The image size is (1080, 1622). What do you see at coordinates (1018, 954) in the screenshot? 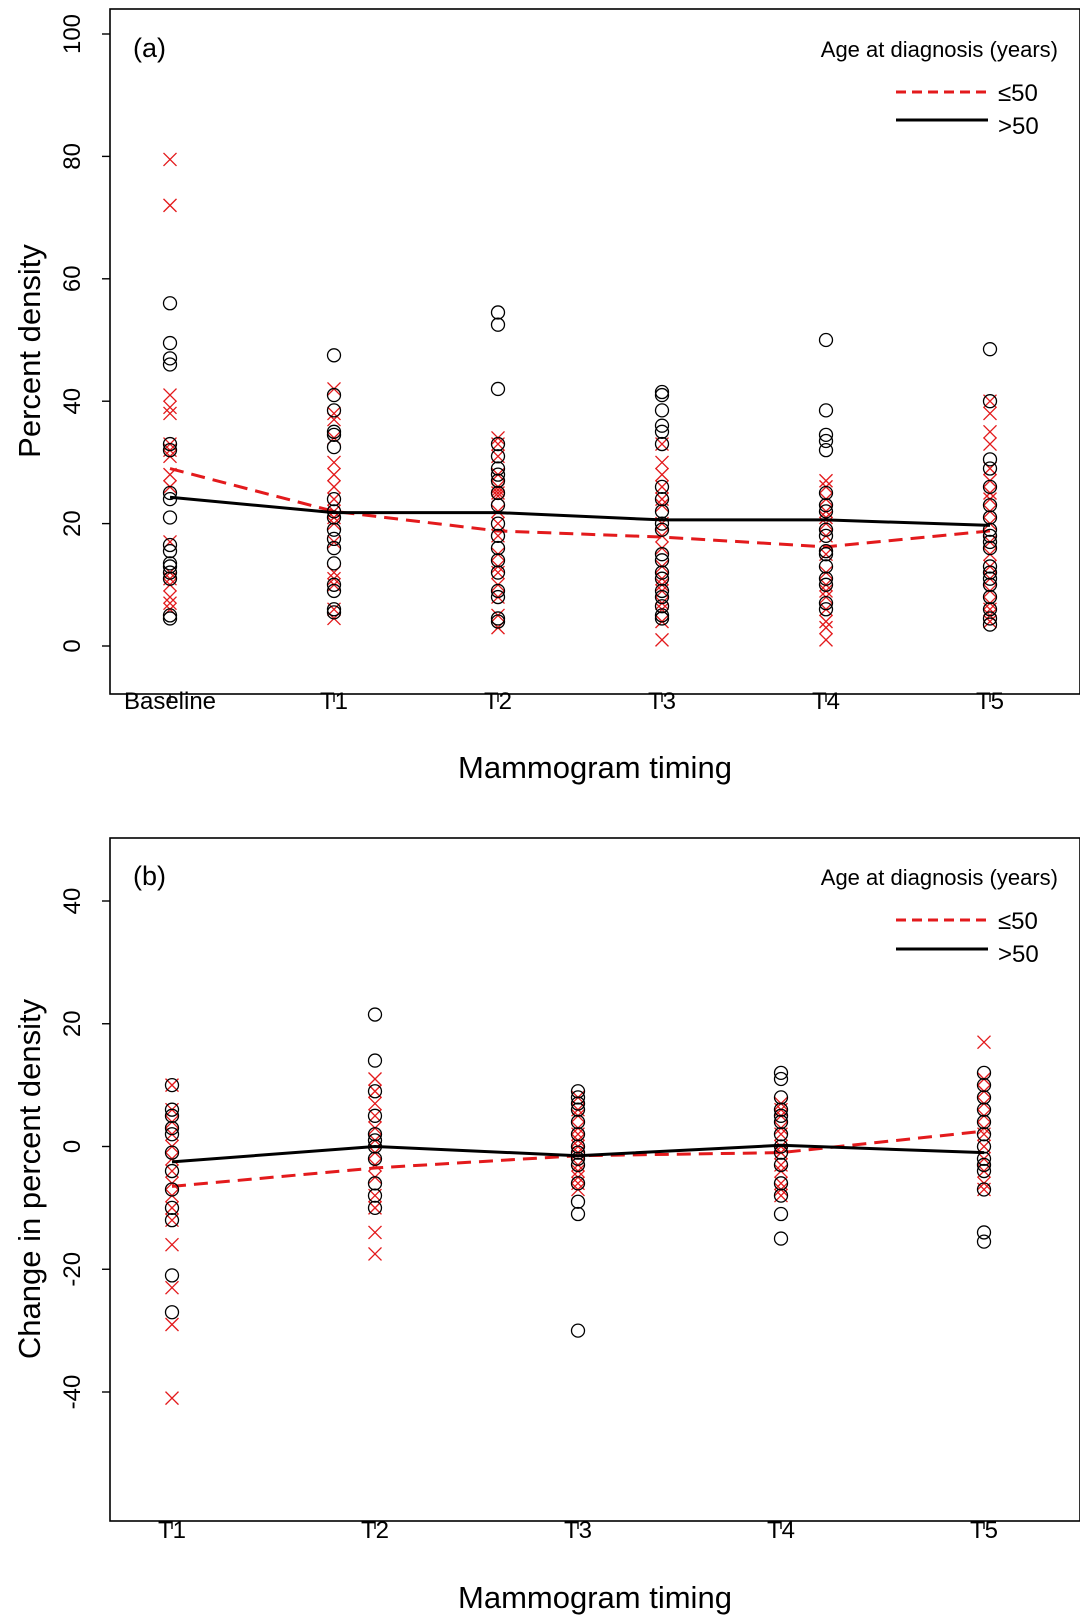
I see `panel-b-legend-label-gt50: >50` at bounding box center [1018, 954].